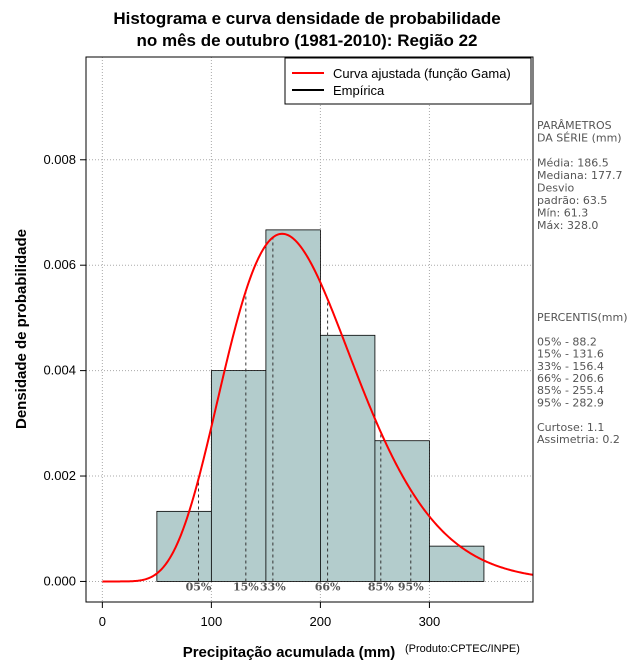 The height and width of the screenshot is (660, 640). I want to click on param-line-8: Máx: 328.0, so click(567, 225).